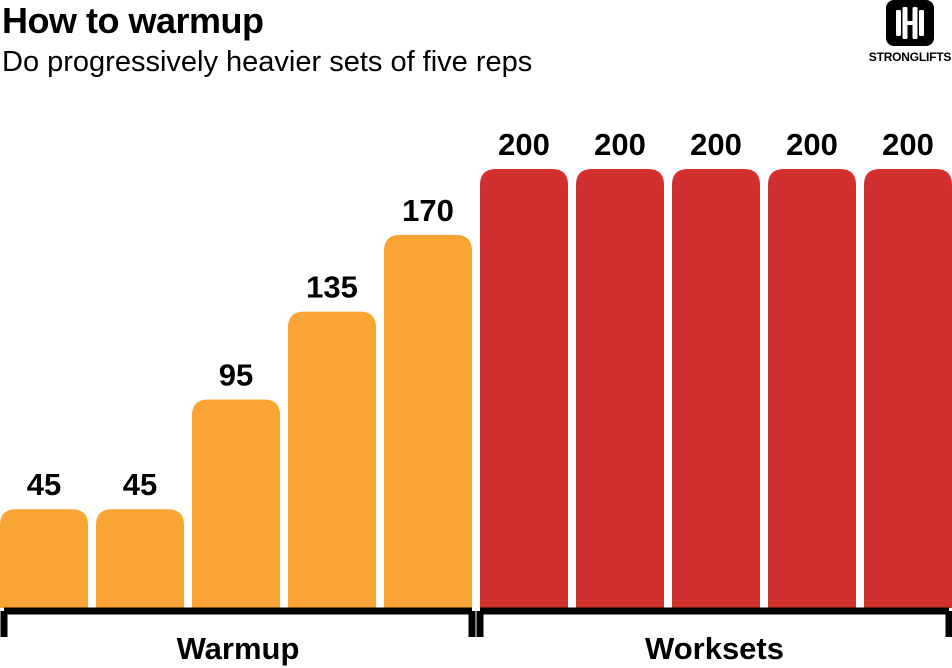 The height and width of the screenshot is (668, 952). Describe the element at coordinates (236, 374) in the screenshot. I see `data-label: 95` at that location.